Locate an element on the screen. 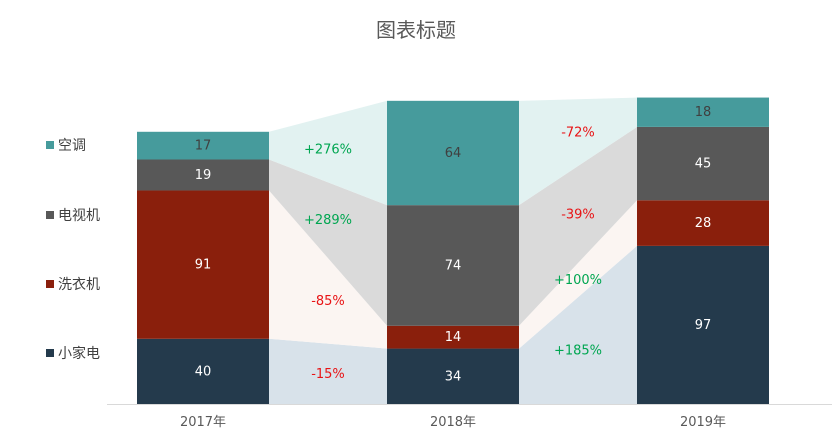 The image size is (832, 437). data-label: 40 is located at coordinates (203, 371).